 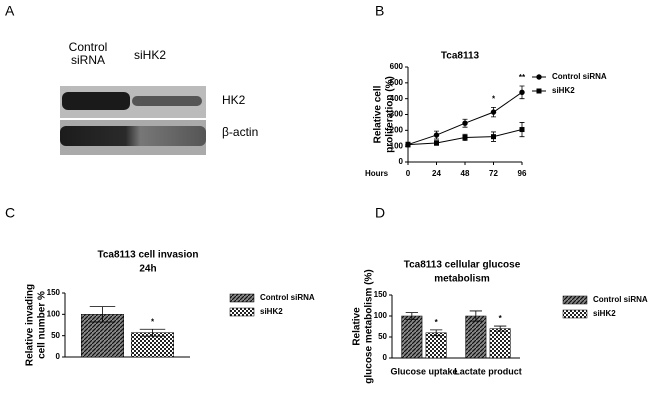 What do you see at coordinates (493, 173) in the screenshot?
I see `x-tick-label: 72` at bounding box center [493, 173].